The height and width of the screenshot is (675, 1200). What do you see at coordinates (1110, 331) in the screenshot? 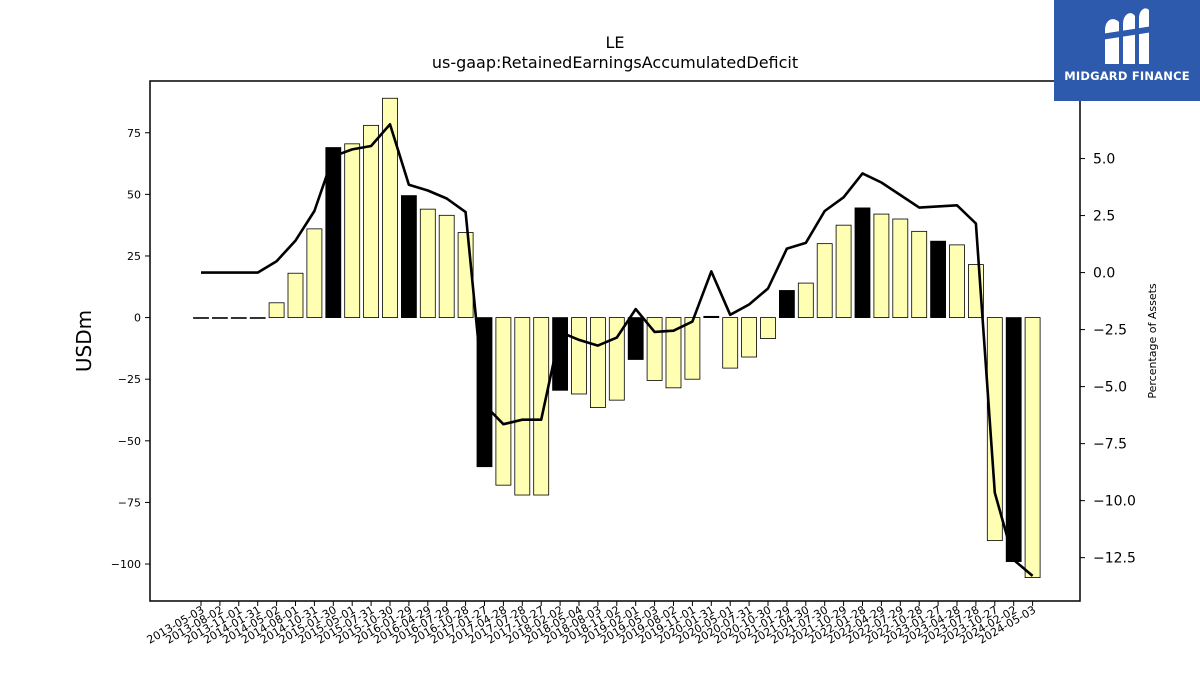
I see `y2-tick-label: −2.5` at bounding box center [1110, 331].